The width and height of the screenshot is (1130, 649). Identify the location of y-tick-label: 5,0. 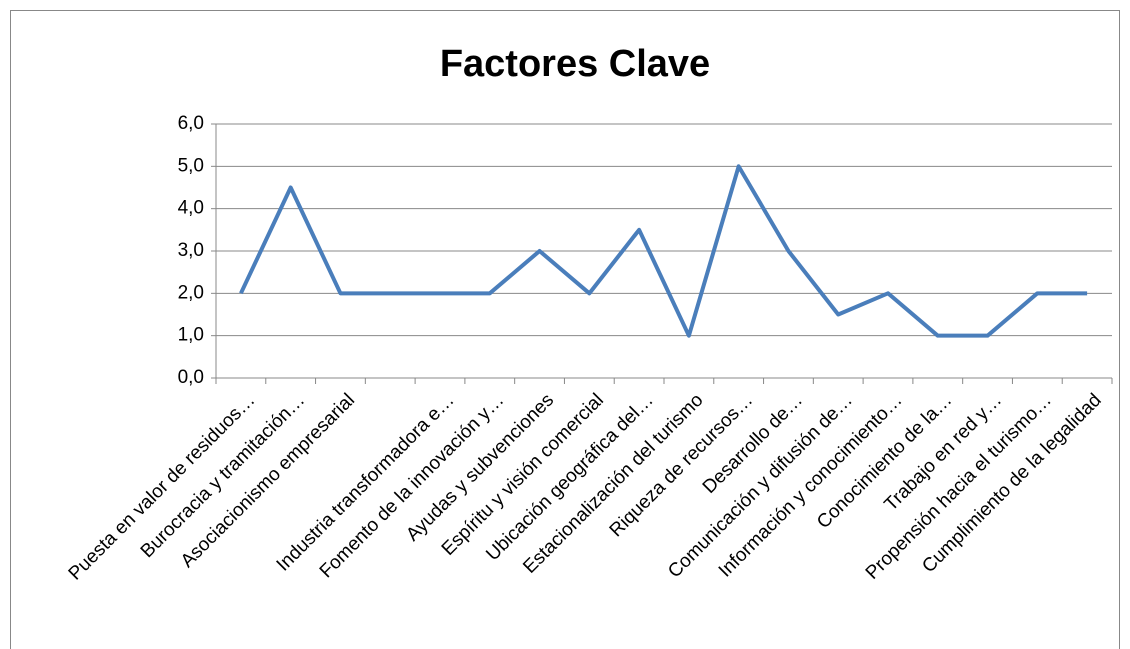
(191, 165).